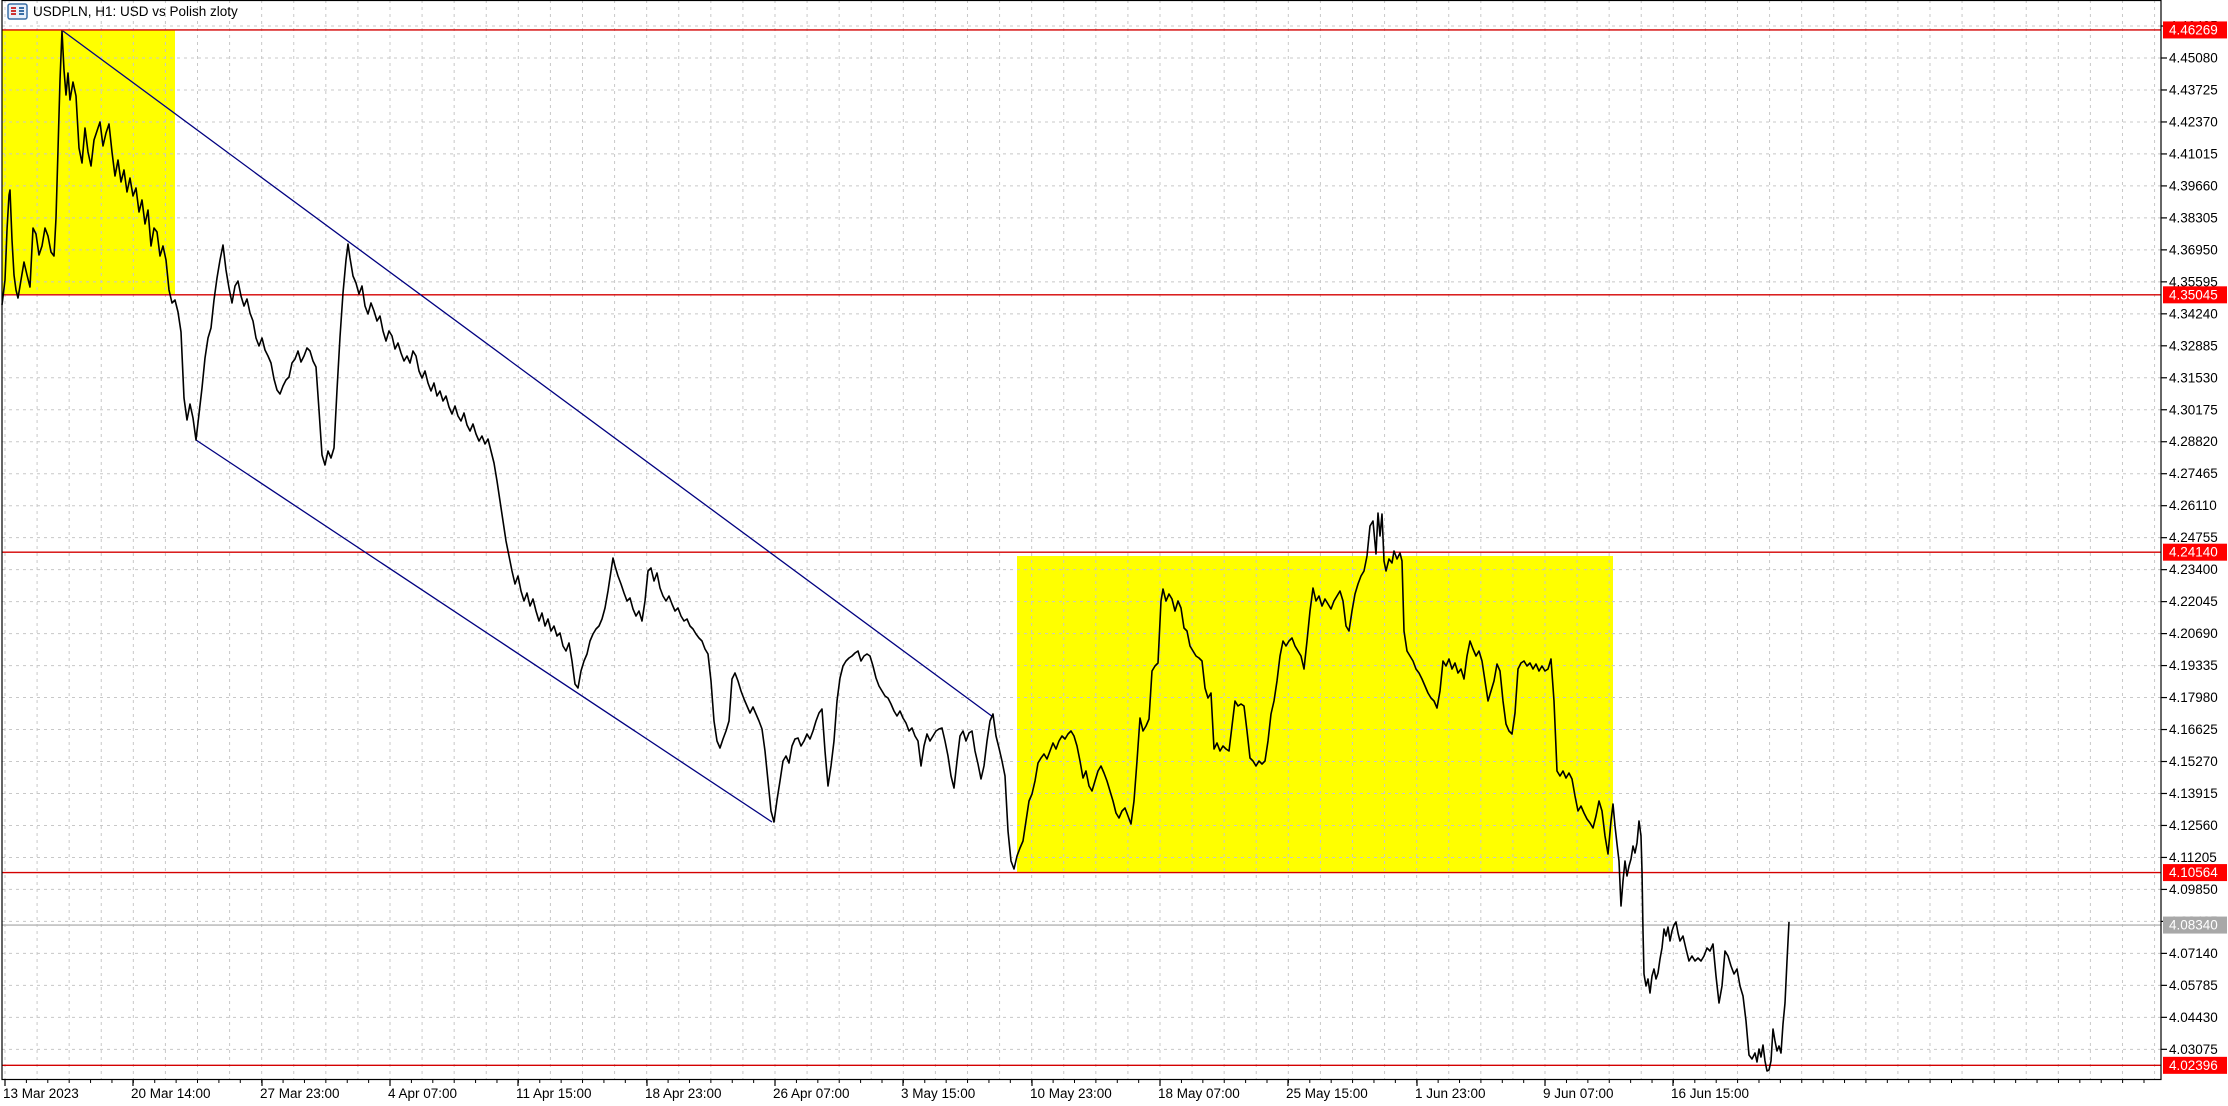  Describe the element at coordinates (1578, 1093) in the screenshot. I see `time-tick-label: 9 Jun 07:00` at that location.